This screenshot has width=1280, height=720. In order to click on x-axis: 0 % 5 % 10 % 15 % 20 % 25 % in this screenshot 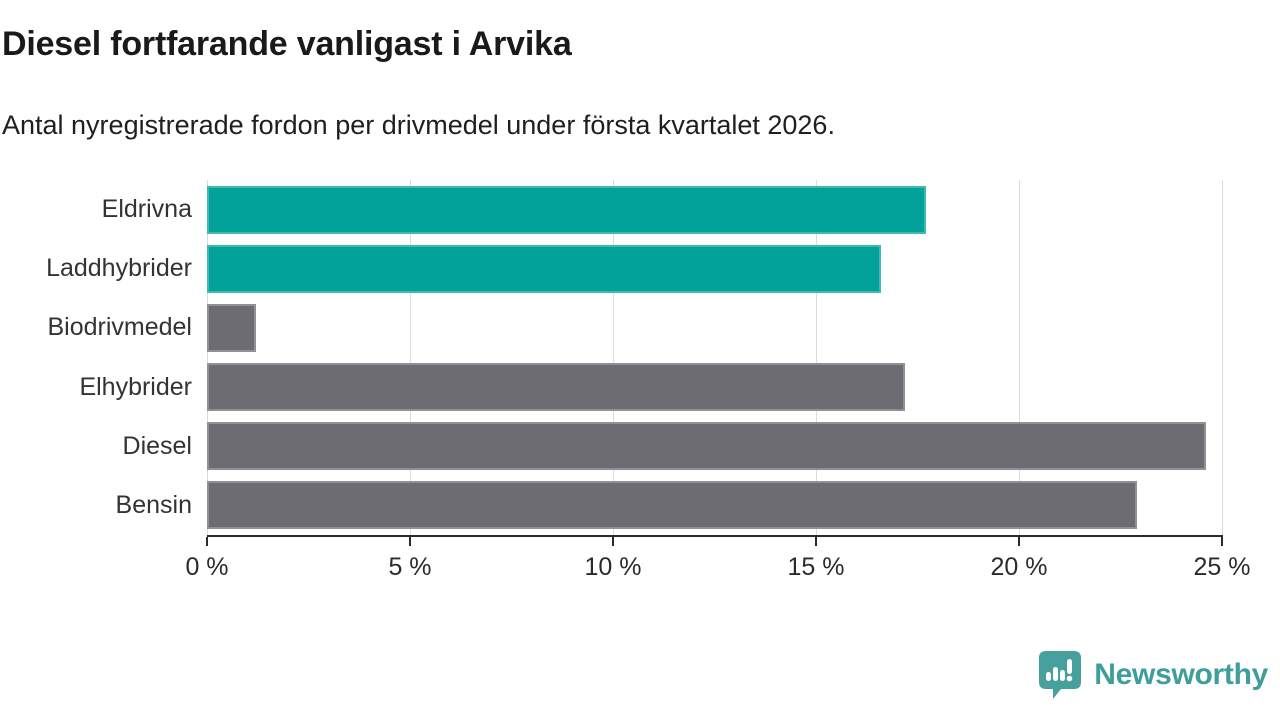, I will do `click(717, 567)`.